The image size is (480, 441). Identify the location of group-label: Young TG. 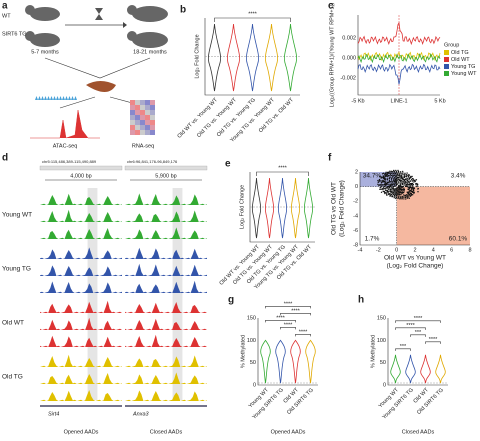
(16, 269).